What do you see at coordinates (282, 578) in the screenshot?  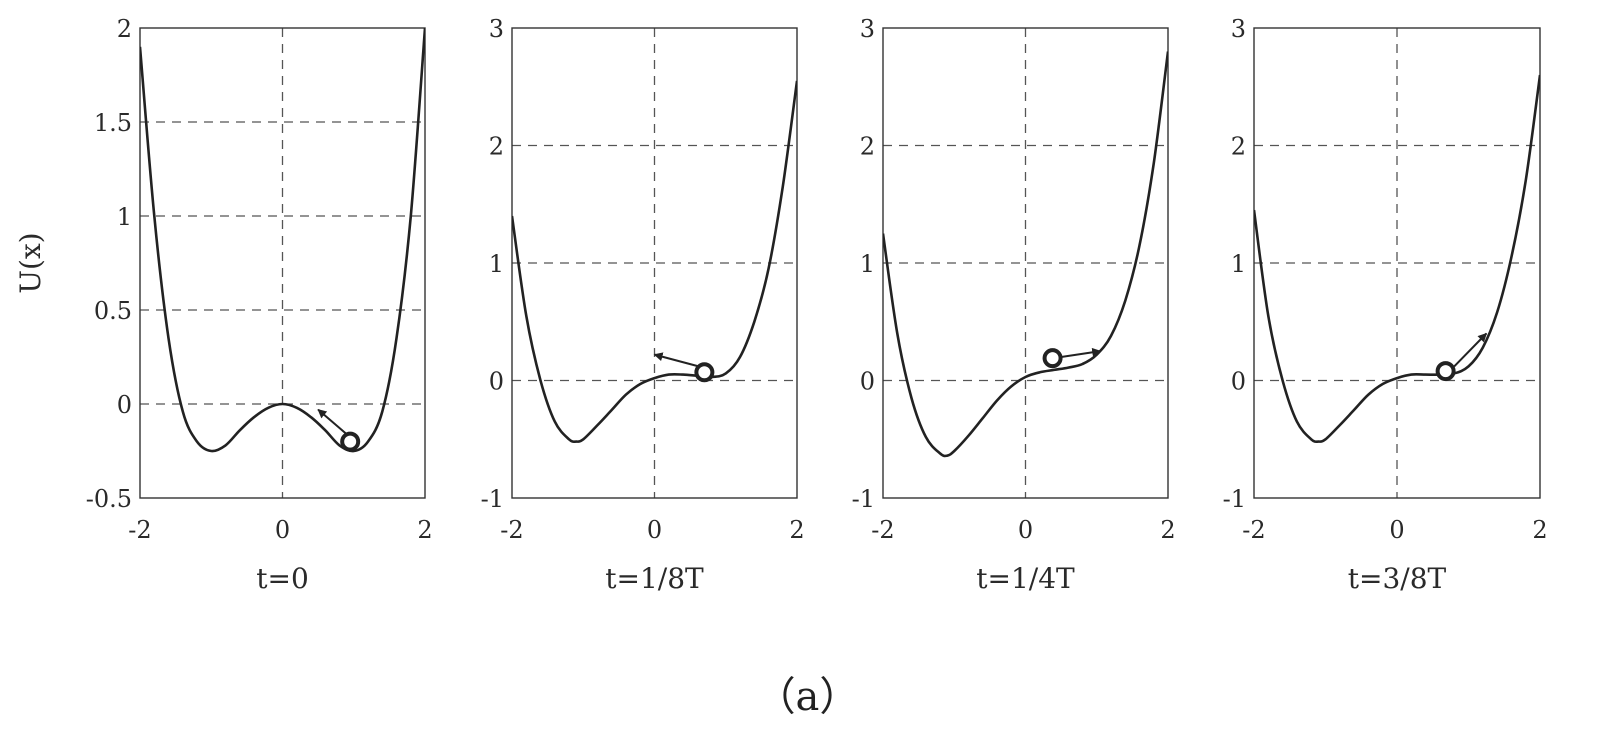 I see `x-axis-label: t=0` at bounding box center [282, 578].